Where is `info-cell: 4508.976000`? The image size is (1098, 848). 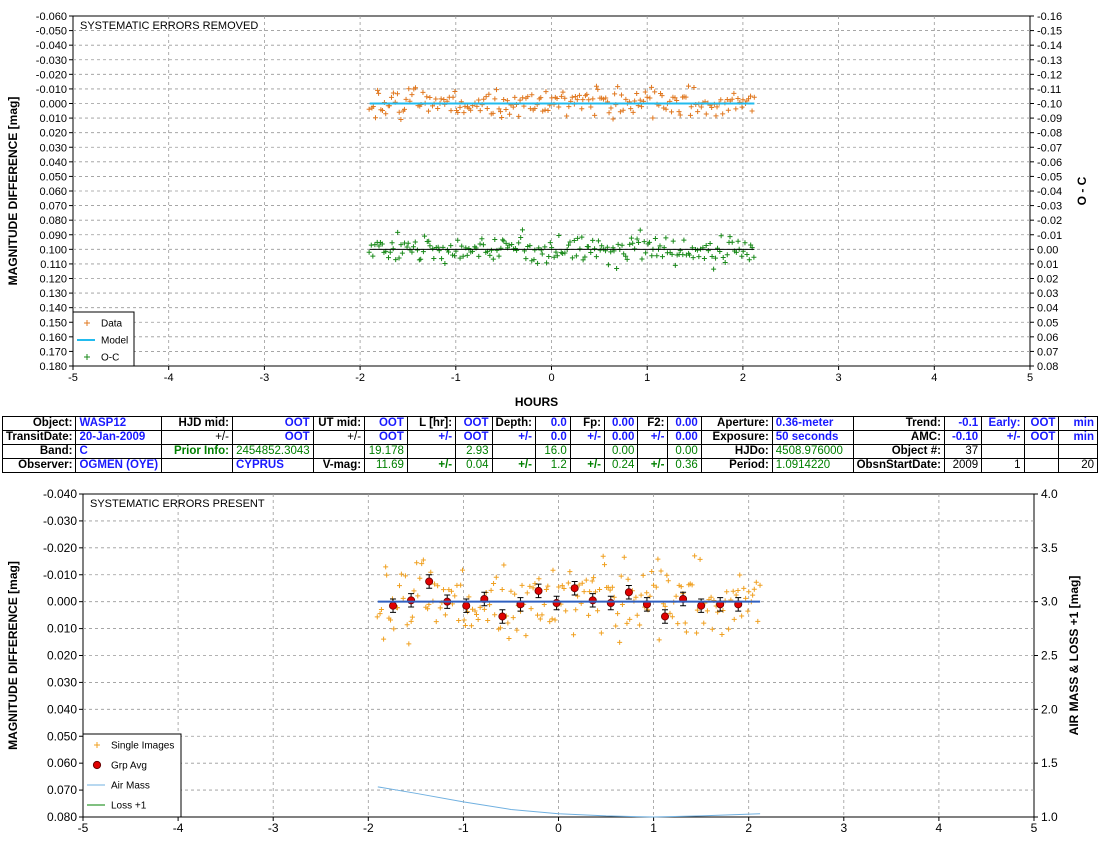 info-cell: 4508.976000 is located at coordinates (812, 451).